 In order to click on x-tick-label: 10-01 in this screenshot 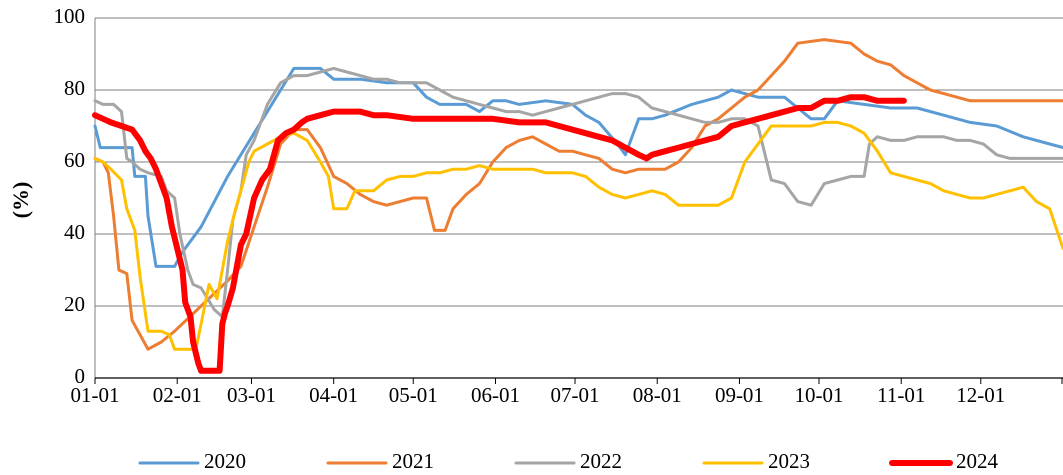, I will do `click(819, 395)`.